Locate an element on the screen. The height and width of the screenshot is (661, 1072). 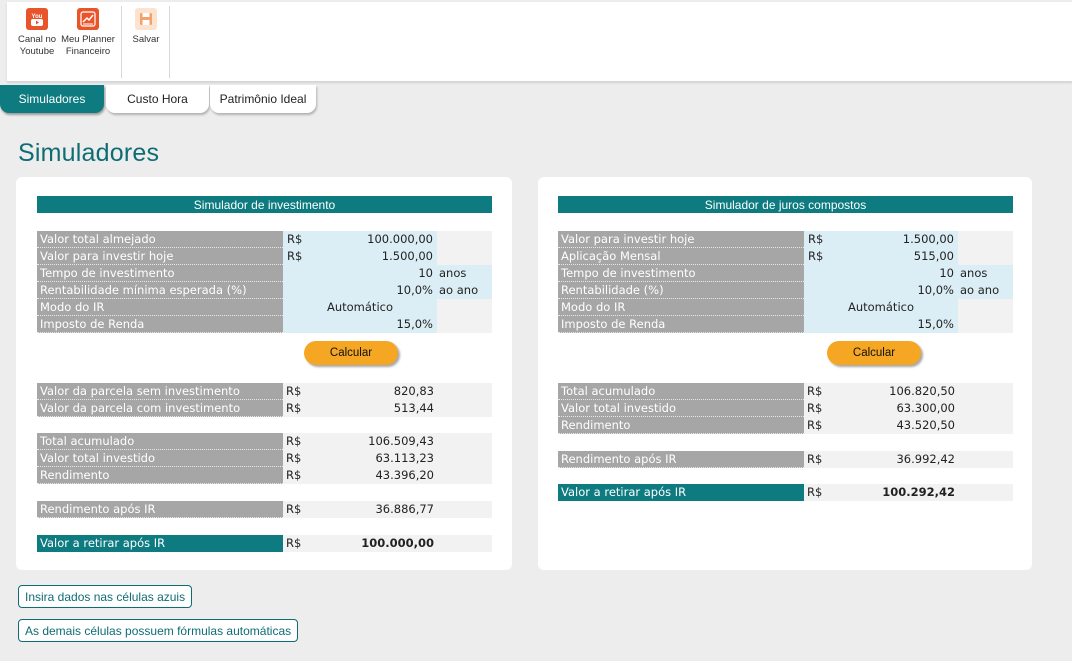
label-parcela-com: Valor da parcela com investimento is located at coordinates (160, 408).